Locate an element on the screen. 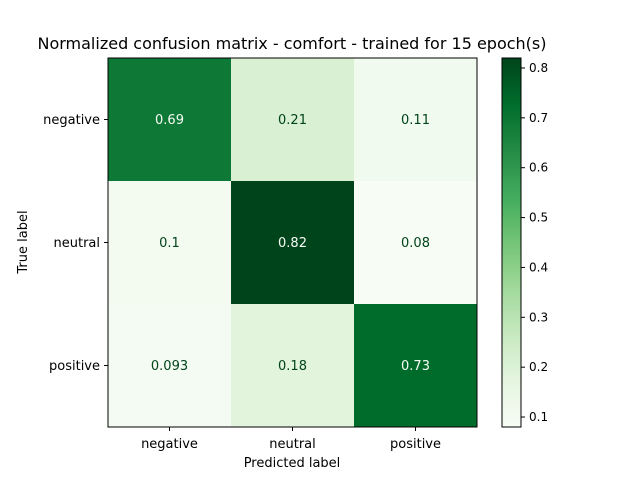 The image size is (640, 480). y-axis-label: True label is located at coordinates (23, 242).